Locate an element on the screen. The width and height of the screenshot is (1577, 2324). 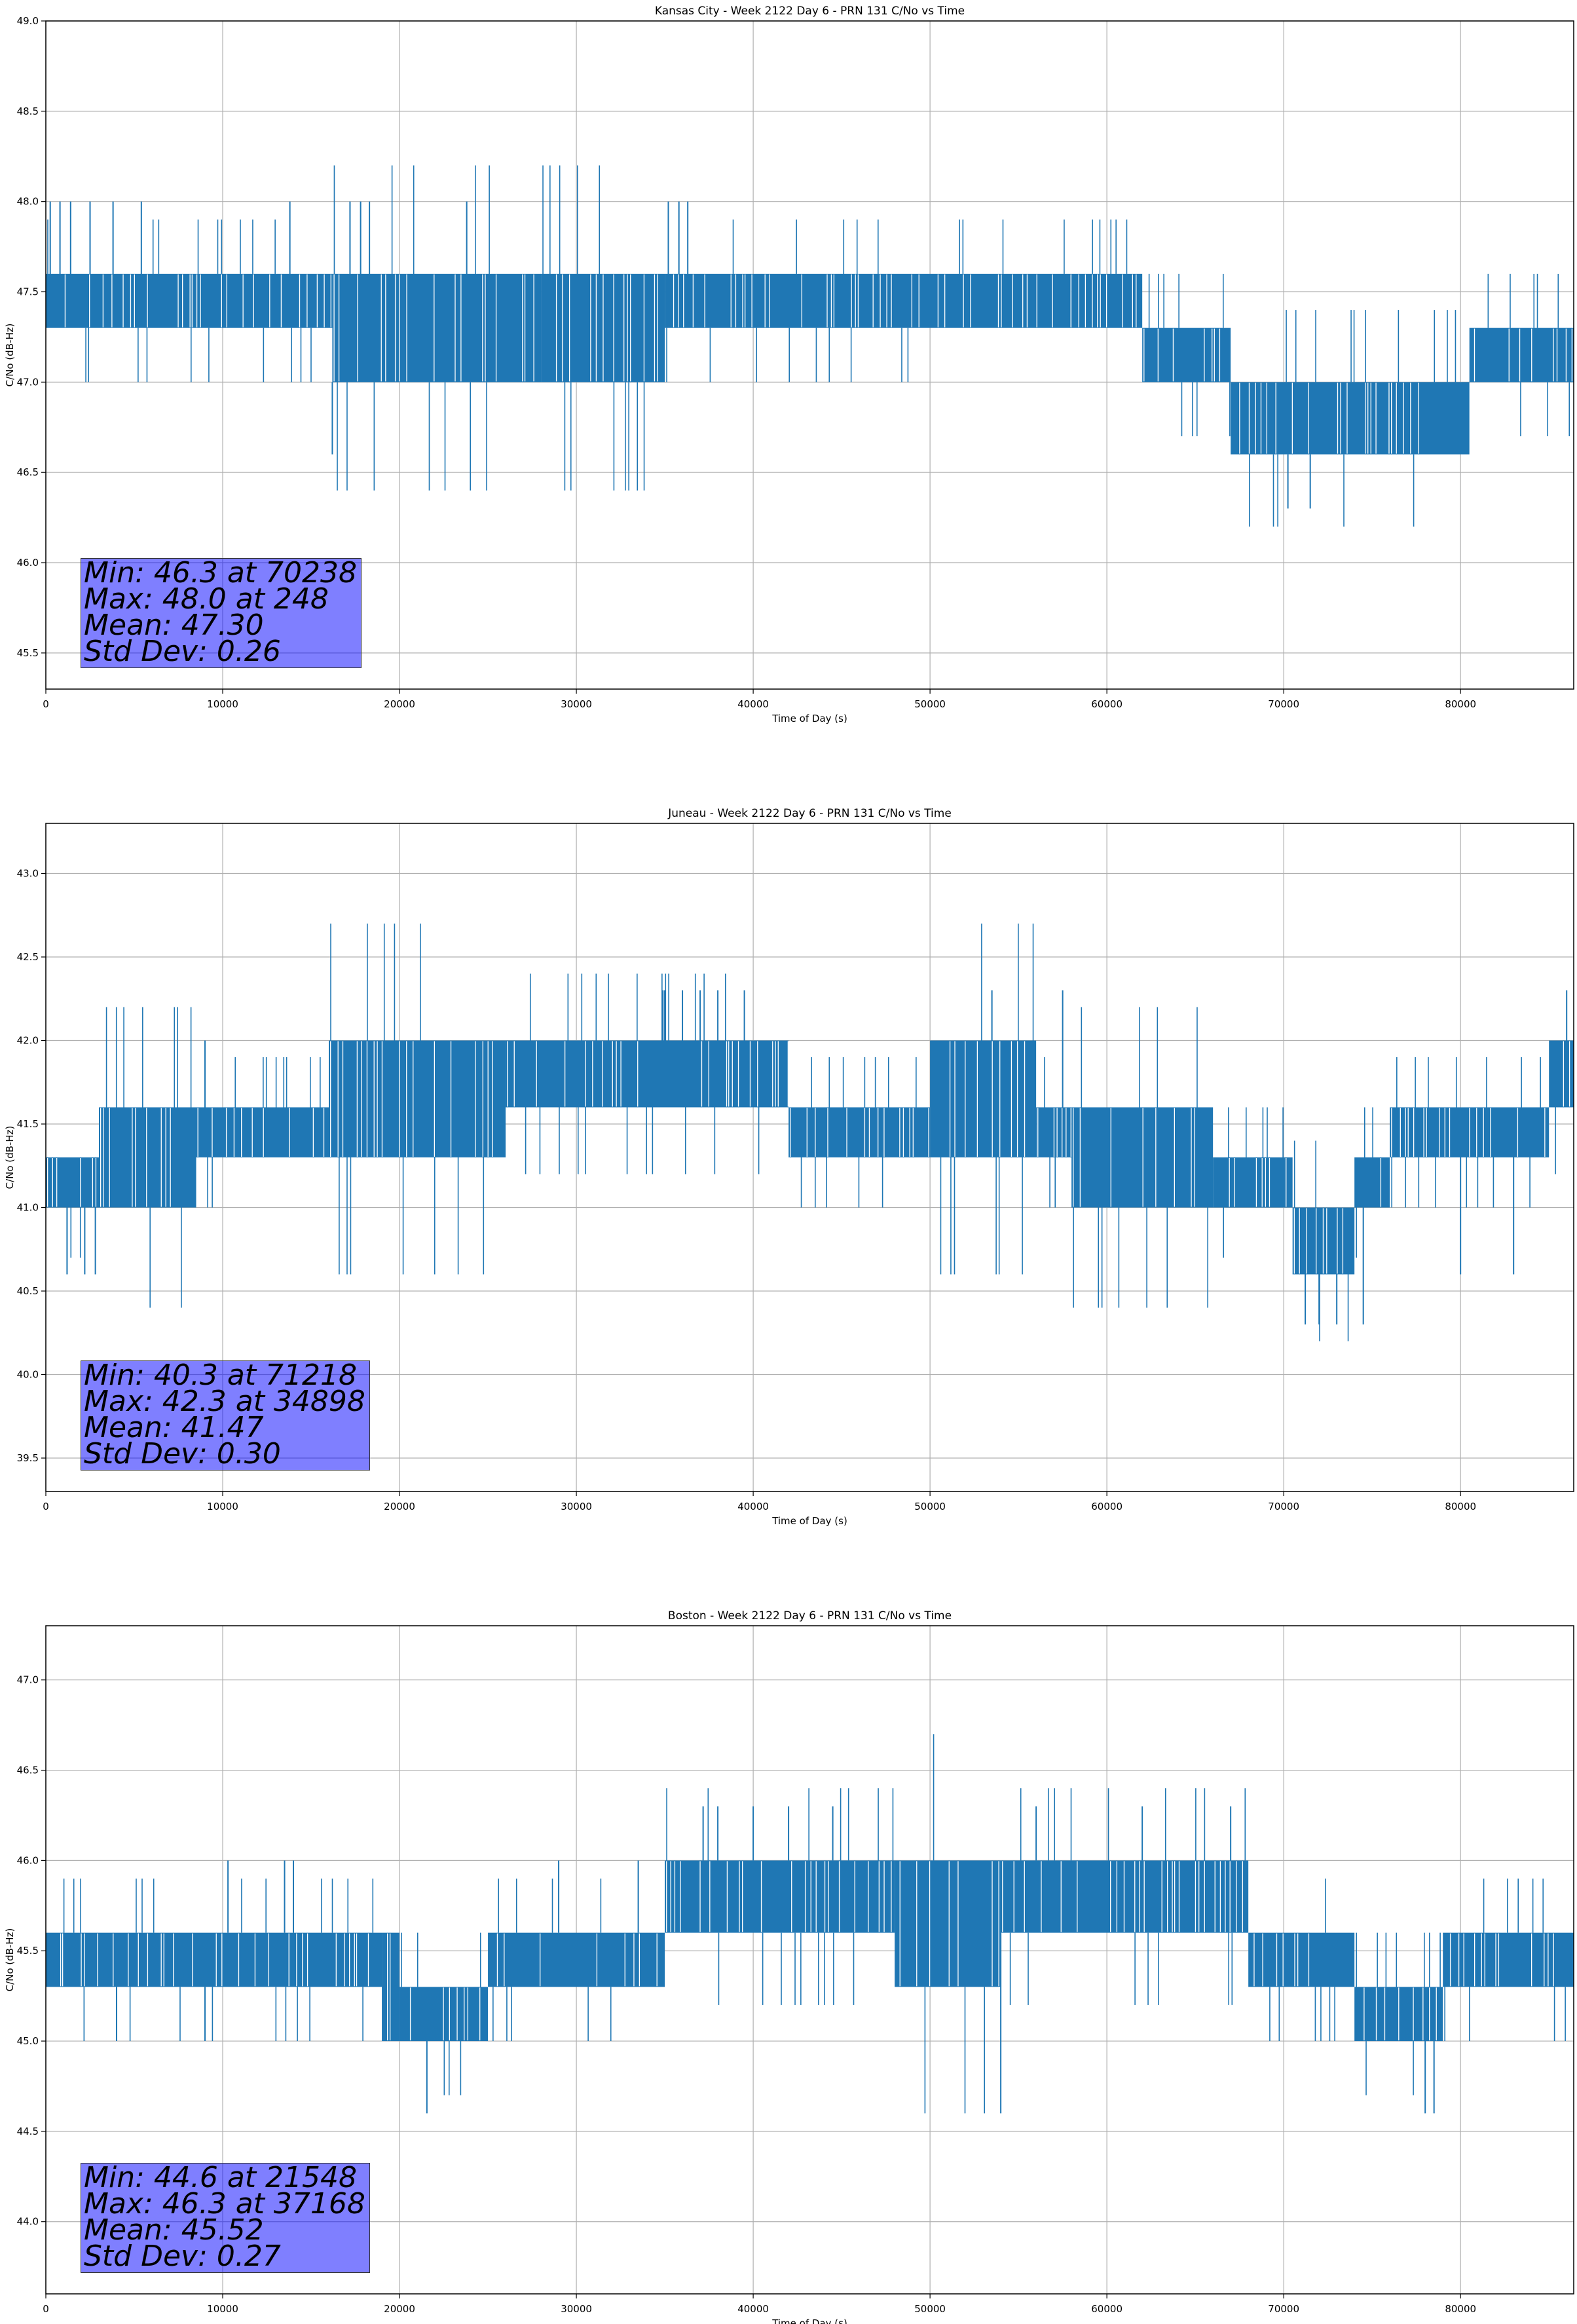
x-tick-label: 40000 is located at coordinates (753, 1506).